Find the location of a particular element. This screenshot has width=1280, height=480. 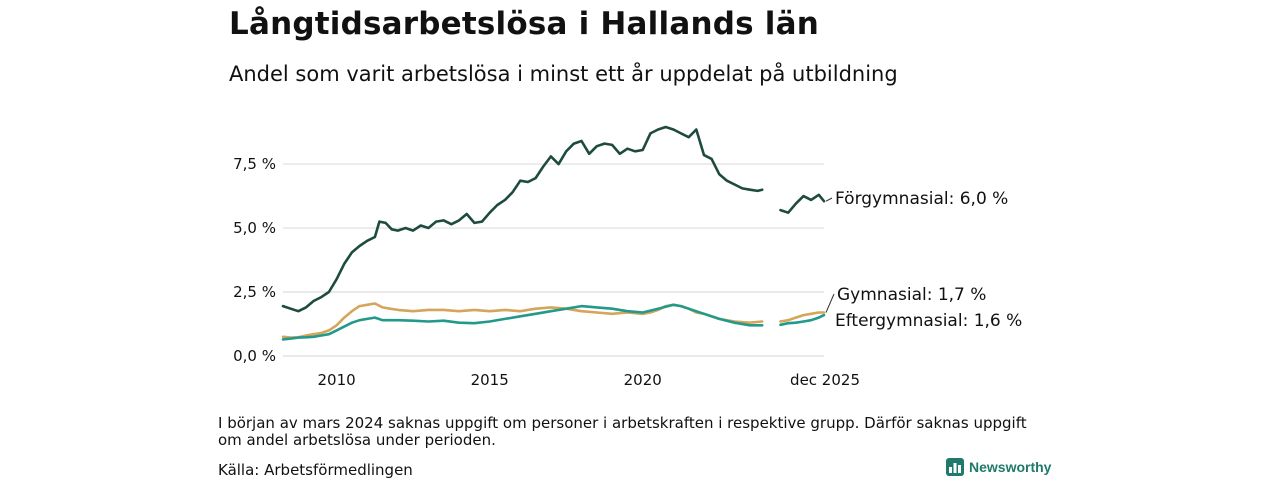

y-axis-ticks: 0,0 % 2,5 % 5,0 % 7,5 % is located at coordinates (254, 260).